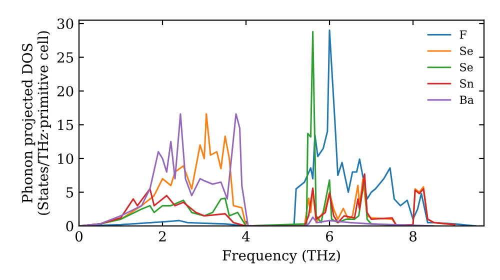 This screenshot has width=500, height=280. What do you see at coordinates (281, 257) in the screenshot?
I see `x-axis-title: Frequency (THz)` at bounding box center [281, 257].